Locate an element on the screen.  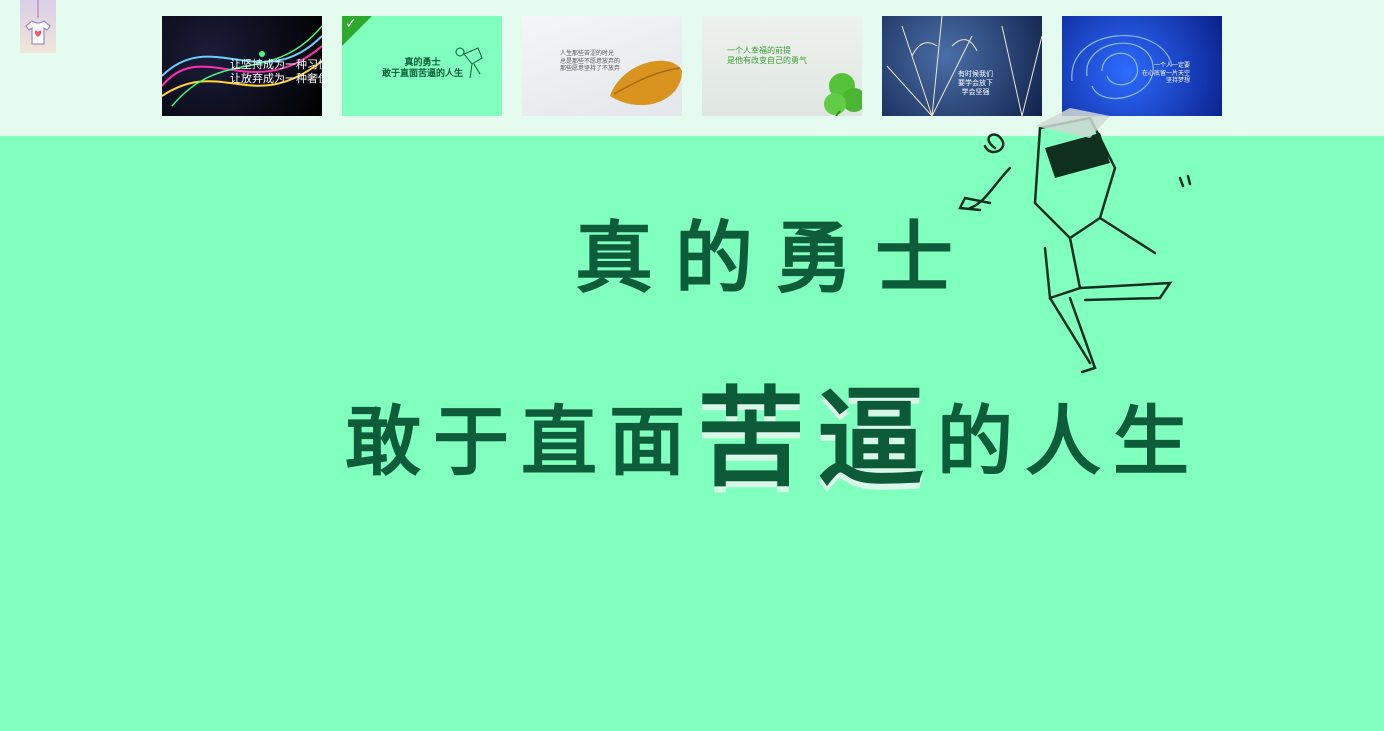
slide-5-text: 有时候我们 要学会放下 学会坚强 is located at coordinates (975, 83).